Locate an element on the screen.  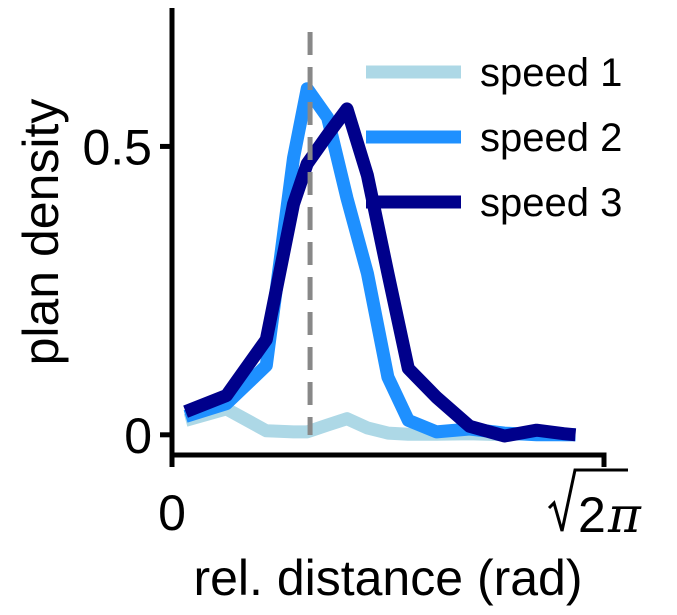
x-tick-label-sqrt2pi: 2 π is located at coordinates (594, 506).